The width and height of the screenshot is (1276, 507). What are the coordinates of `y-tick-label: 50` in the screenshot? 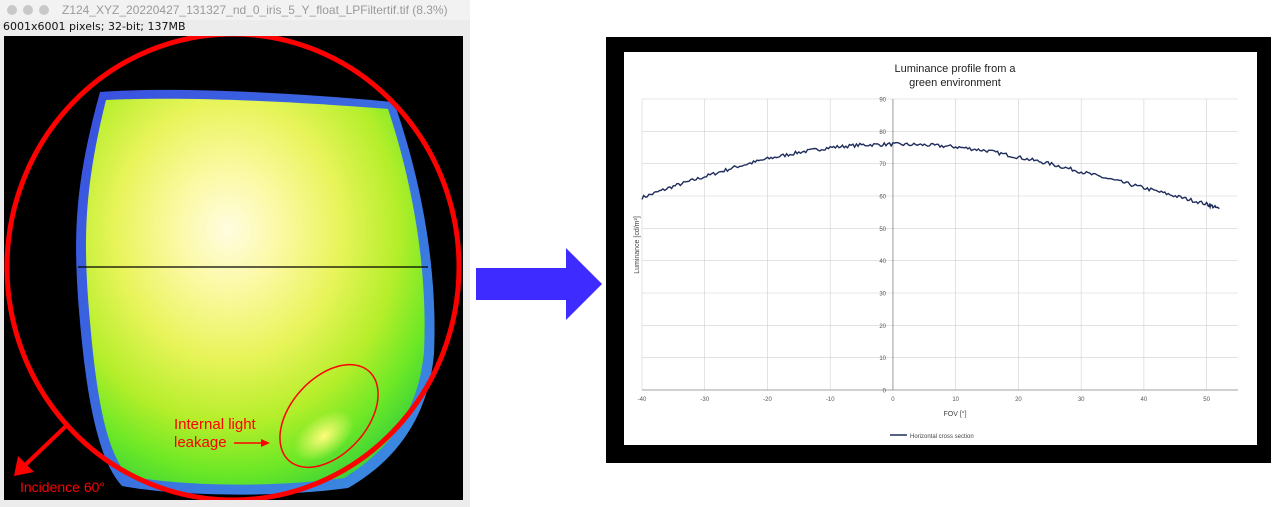 It's located at (882, 230).